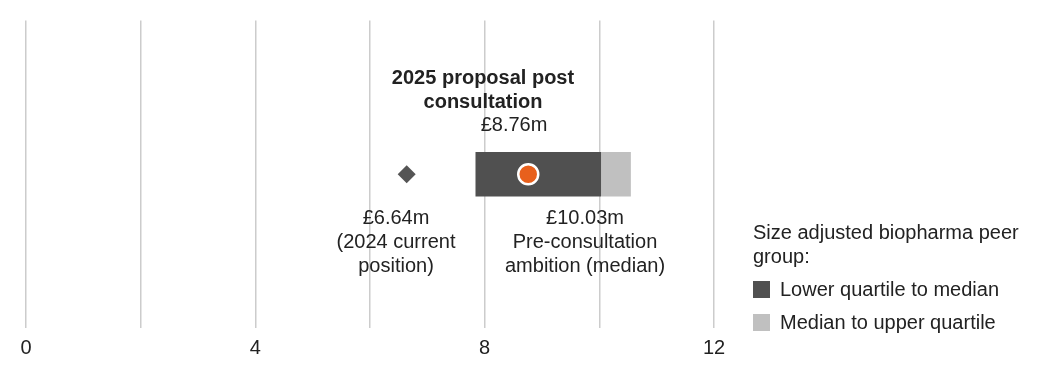 The height and width of the screenshot is (375, 1063). Describe the element at coordinates (886, 244) in the screenshot. I see `legend-title: Size adjusted biopharma peer group:` at that location.